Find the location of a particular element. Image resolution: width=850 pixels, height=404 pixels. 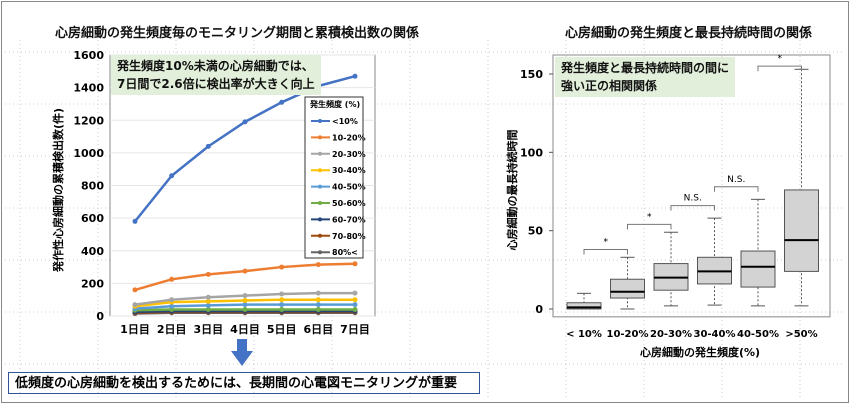

annotation-line: 発生頻度10%未満の心房細動では、 is located at coordinates (215, 66).